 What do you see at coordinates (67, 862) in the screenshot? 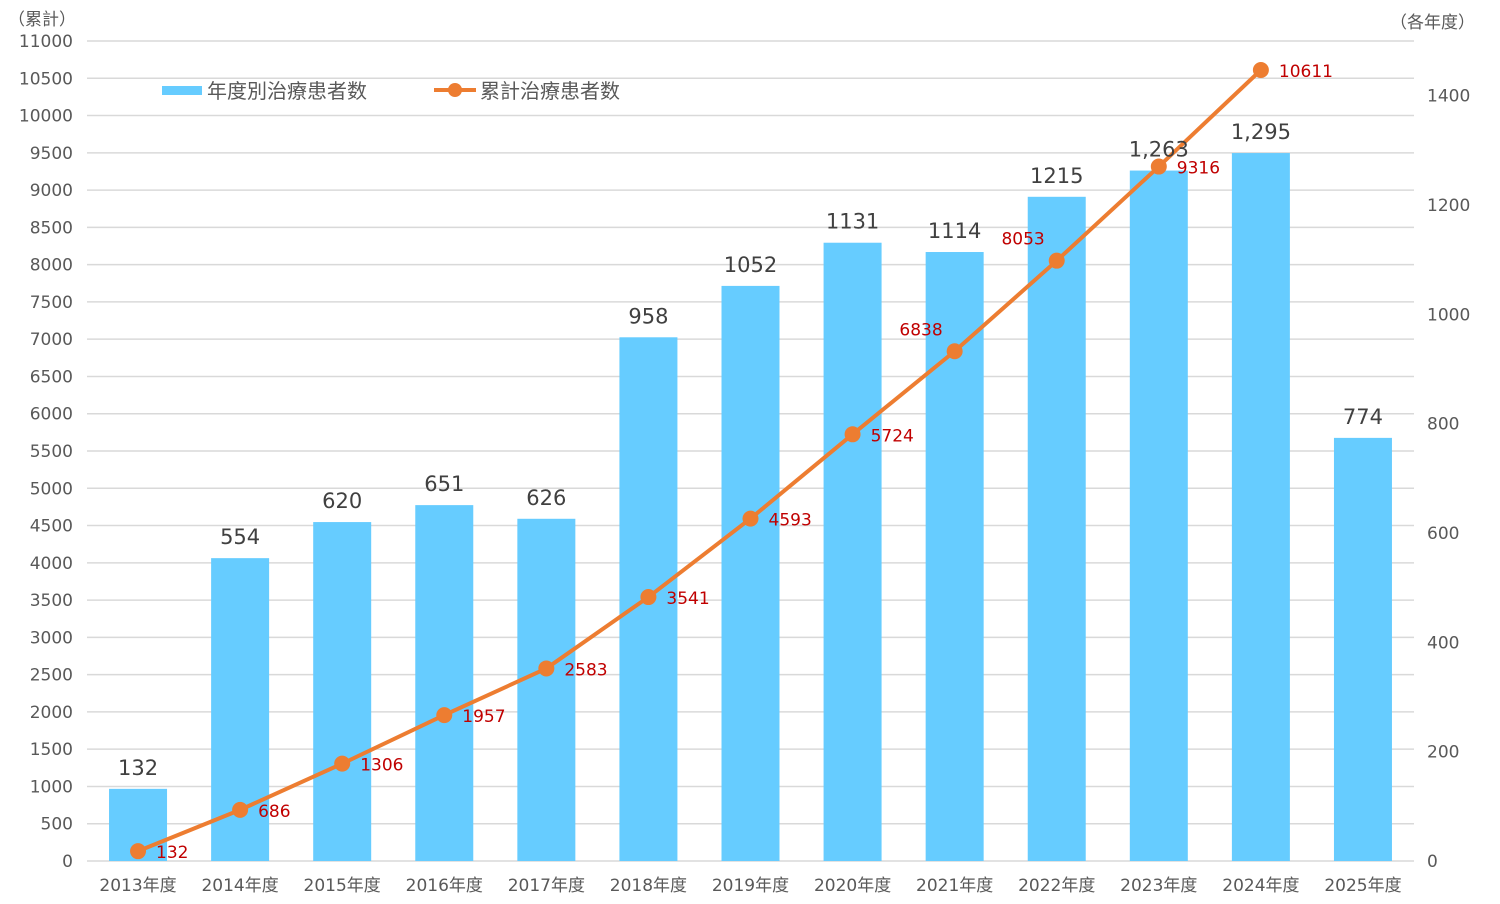
I see `left-tick-label: 0` at bounding box center [67, 862].